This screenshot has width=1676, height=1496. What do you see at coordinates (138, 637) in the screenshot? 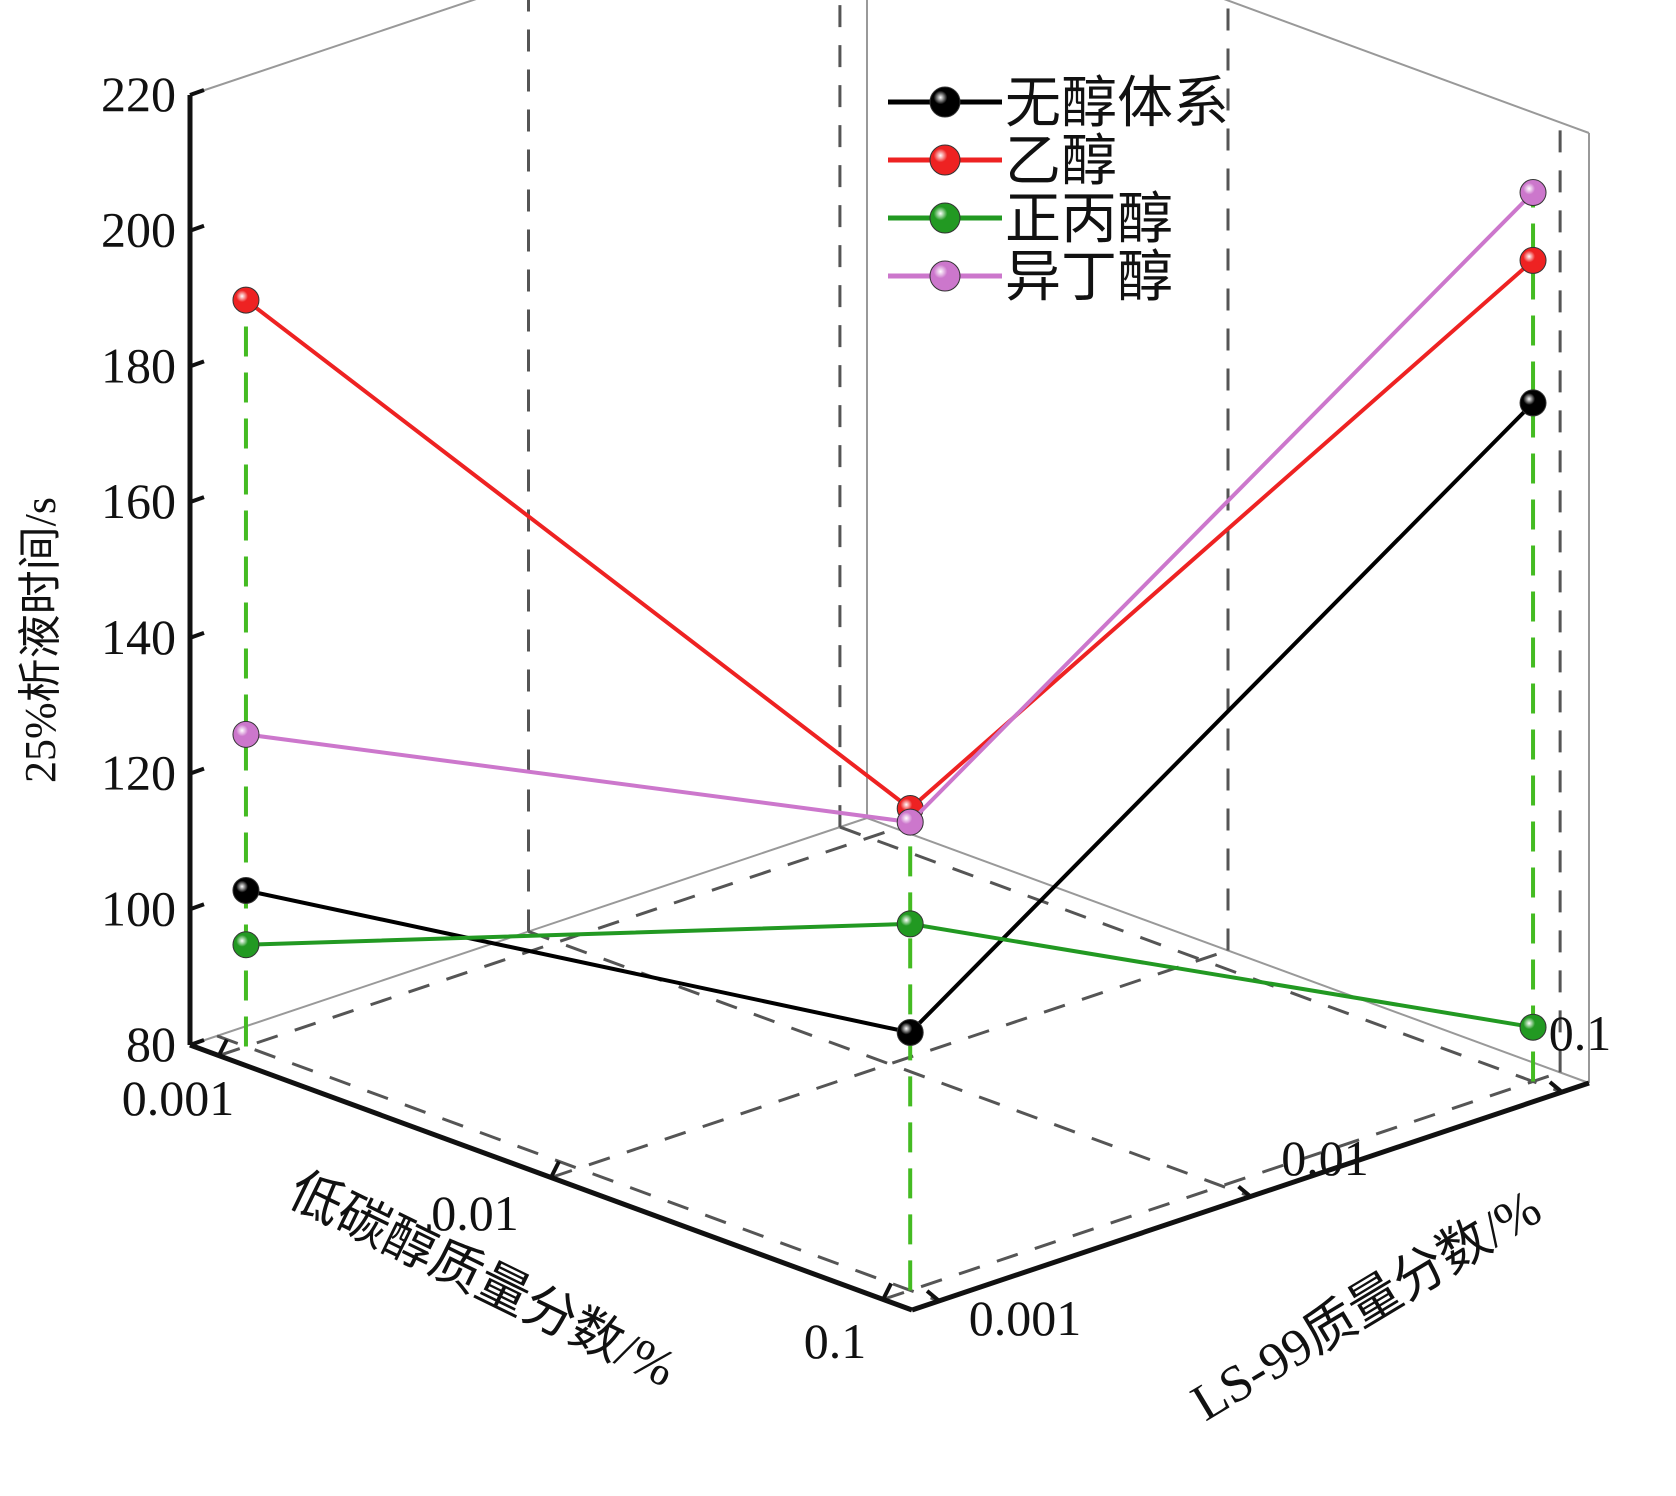
I see `z-tick-label: 140` at bounding box center [138, 637].